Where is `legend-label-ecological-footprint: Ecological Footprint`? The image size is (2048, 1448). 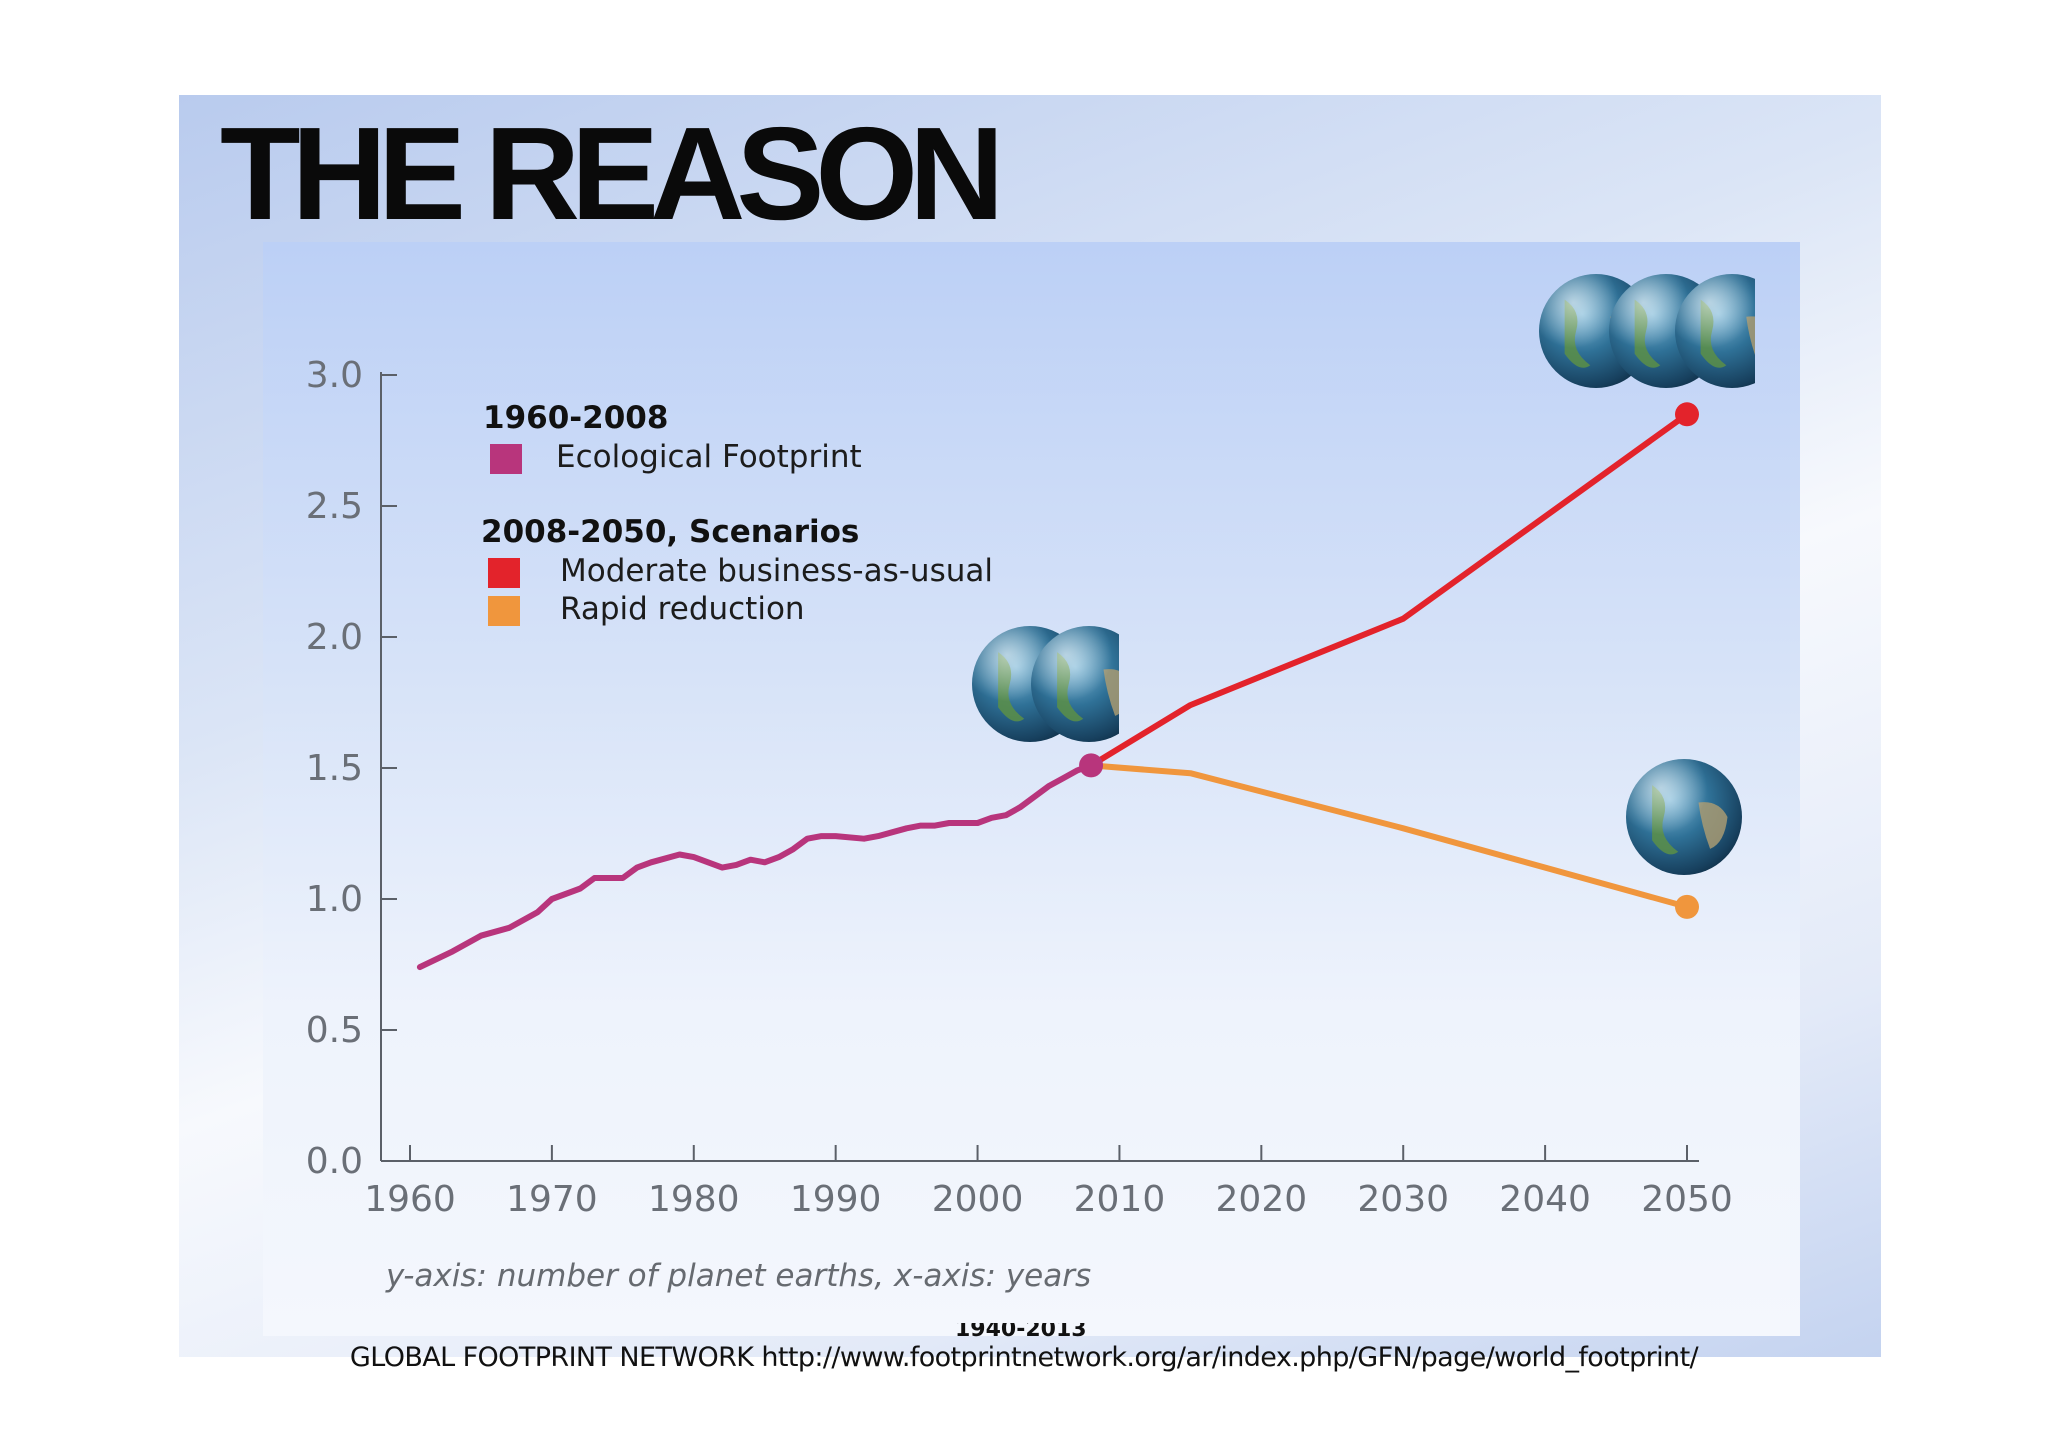
legend-label-ecological-footprint: Ecological Footprint is located at coordinates (709, 457).